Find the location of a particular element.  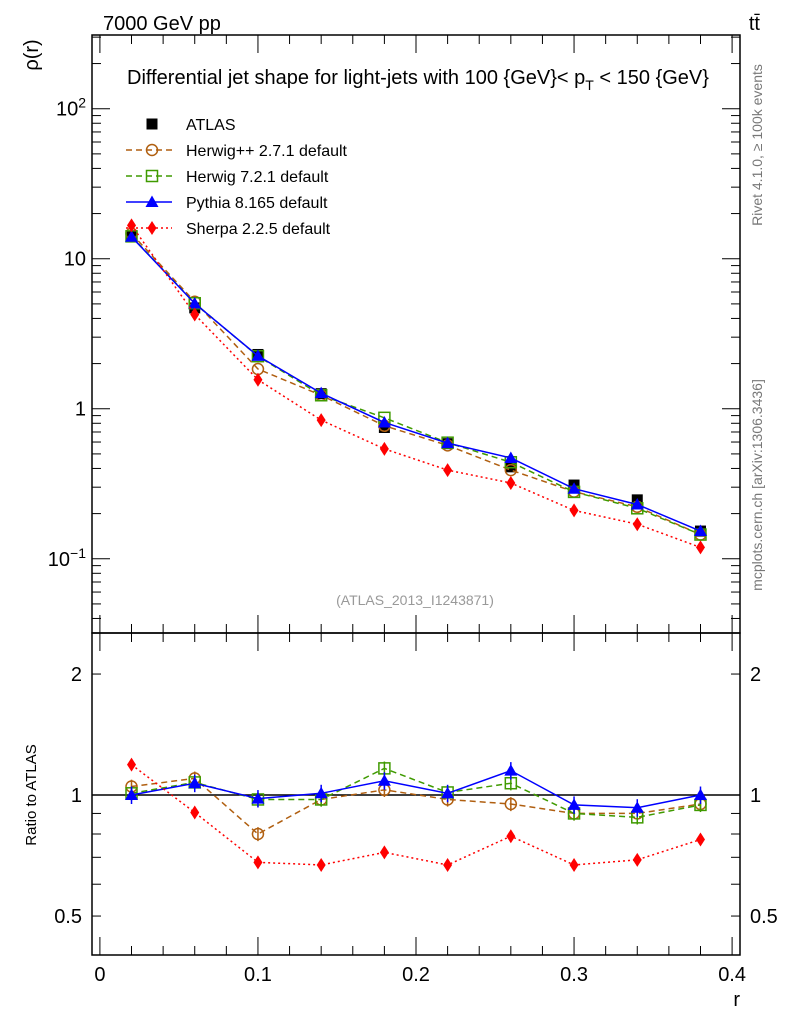

ratio-ytick-label-right: 1 is located at coordinates (755, 796).